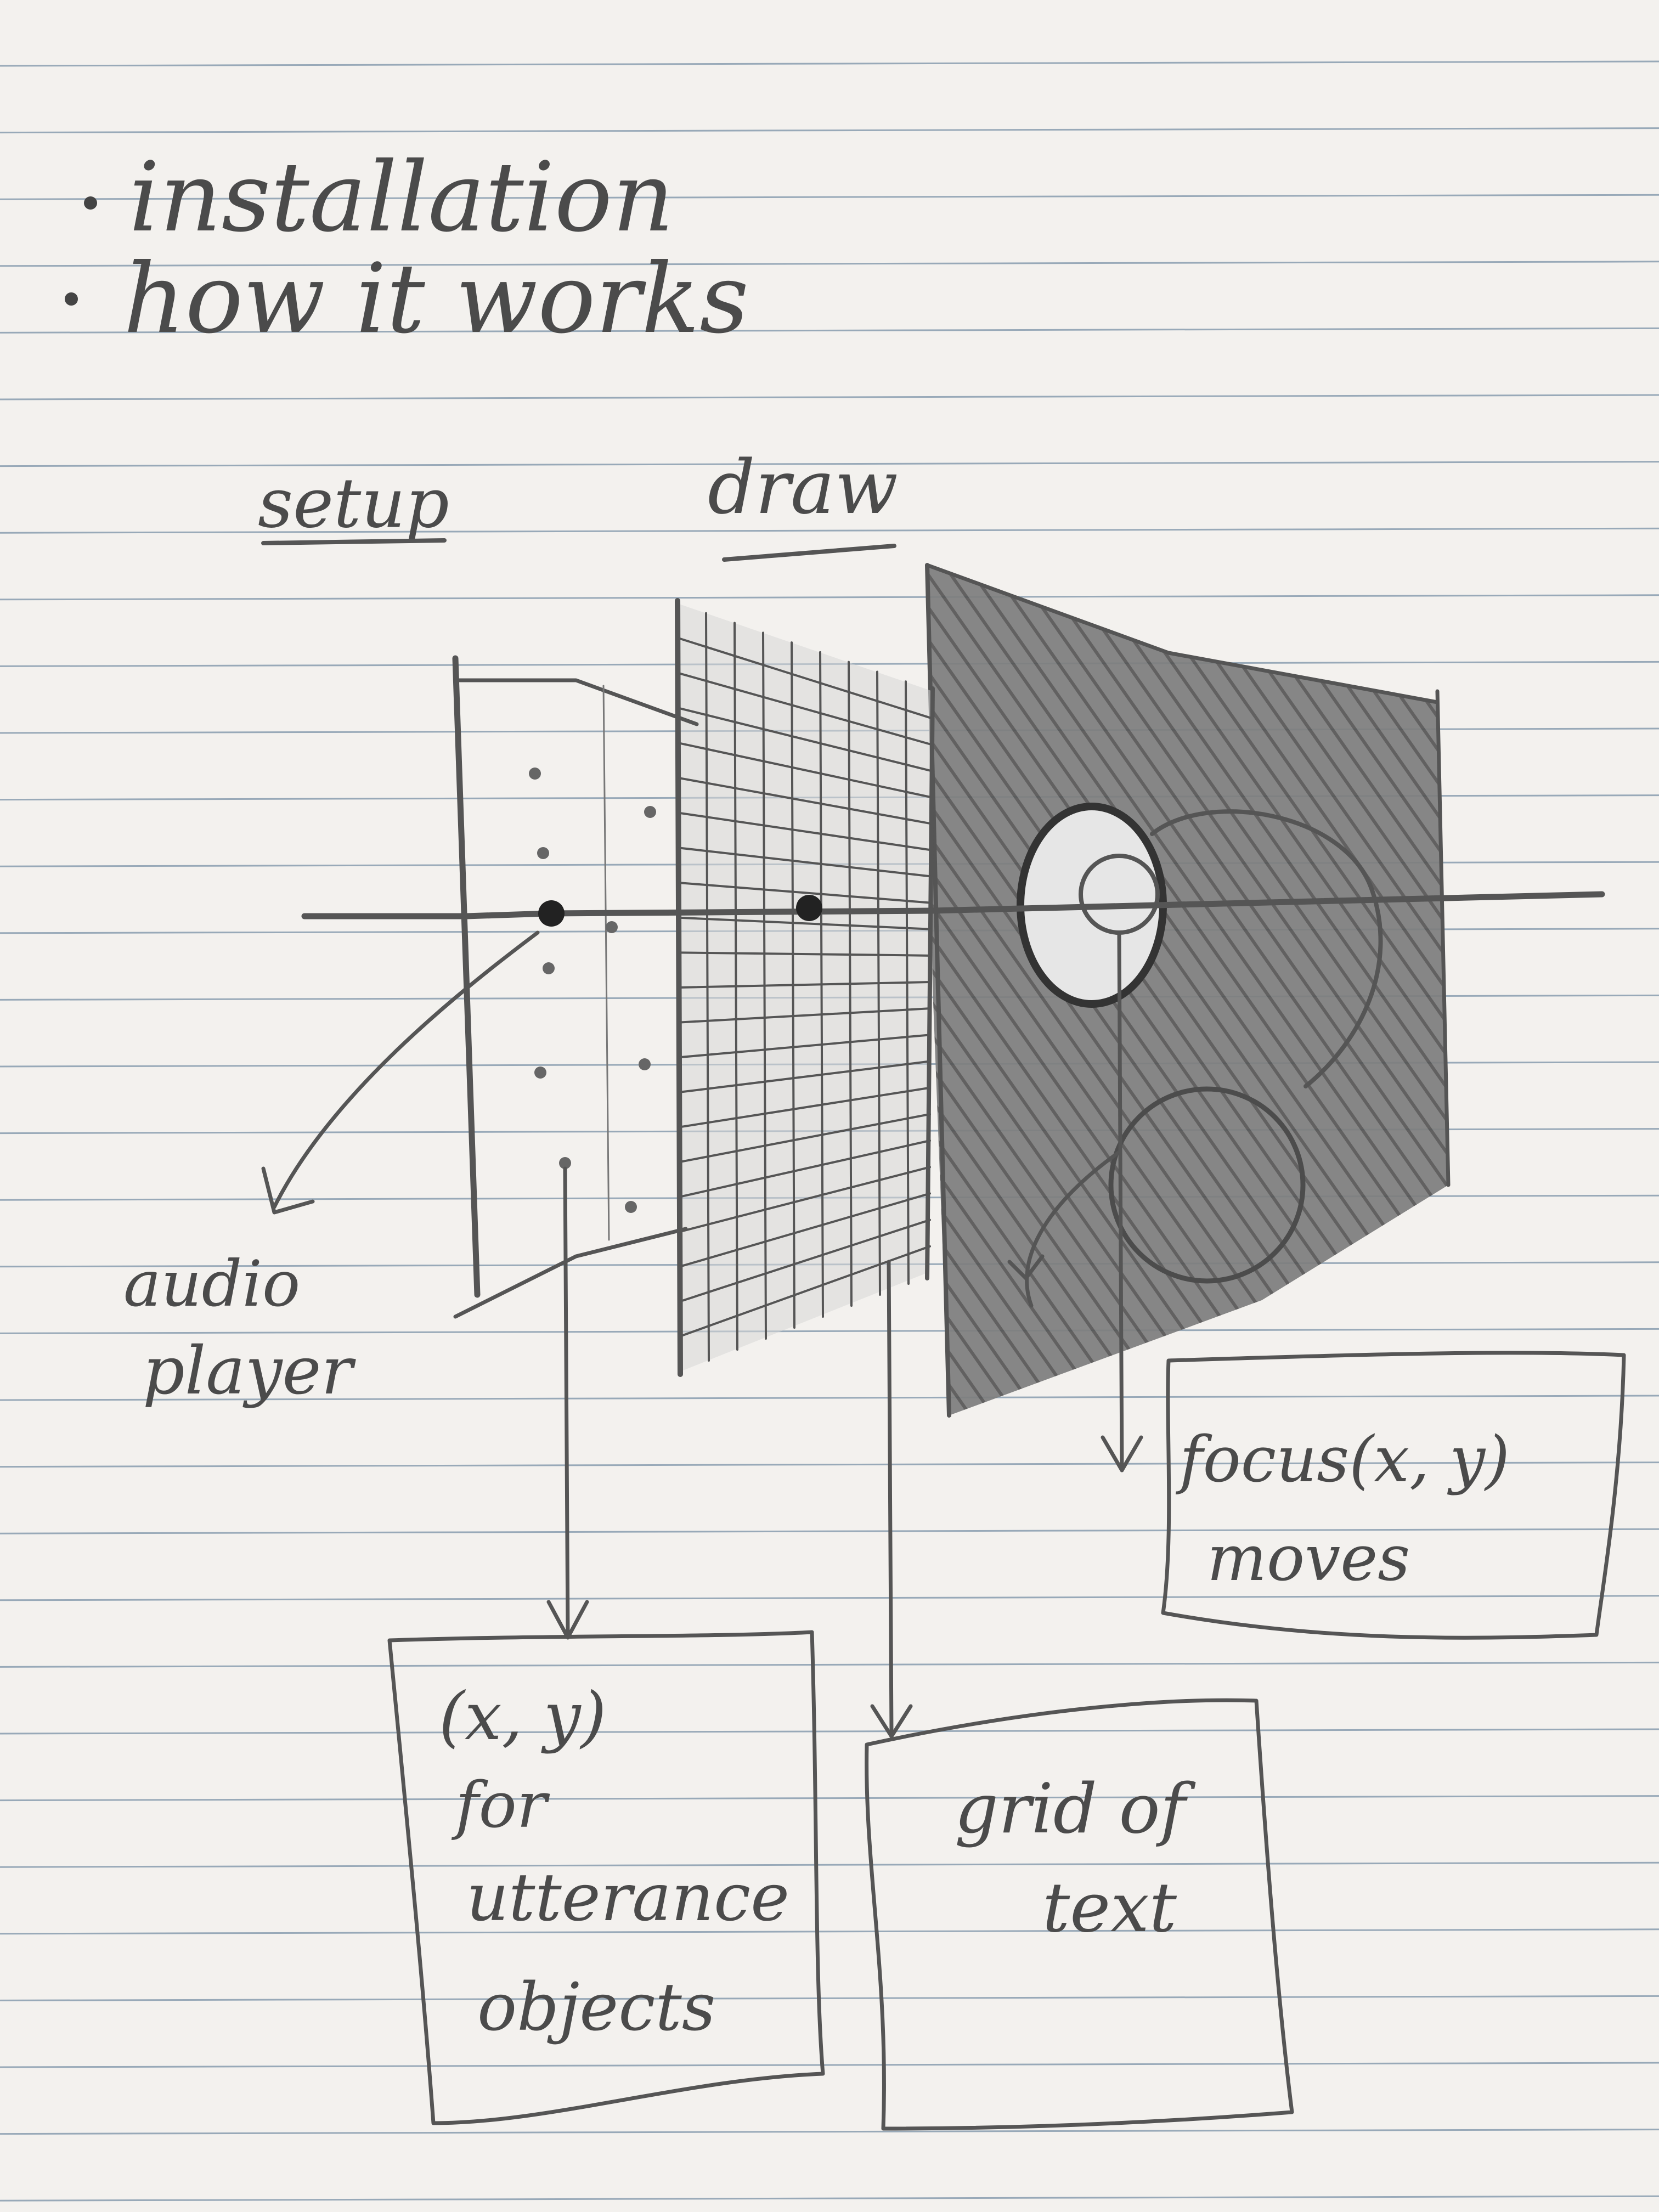 The image size is (1659, 2212). Describe the element at coordinates (596, 2008) in the screenshot. I see `xy-box-line4: objects` at that location.